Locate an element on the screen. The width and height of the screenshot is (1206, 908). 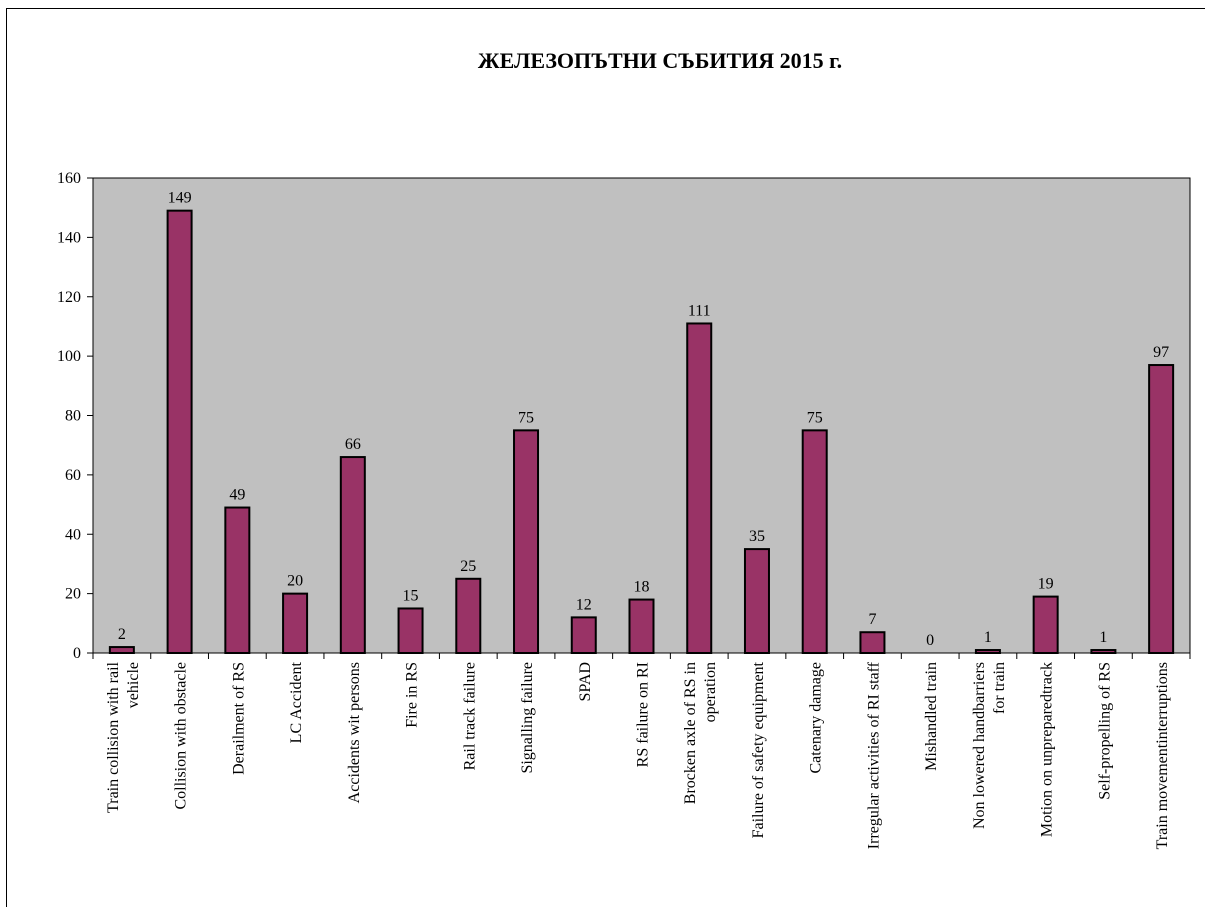
category-label: Derailment of RS is located at coordinates (238, 718).